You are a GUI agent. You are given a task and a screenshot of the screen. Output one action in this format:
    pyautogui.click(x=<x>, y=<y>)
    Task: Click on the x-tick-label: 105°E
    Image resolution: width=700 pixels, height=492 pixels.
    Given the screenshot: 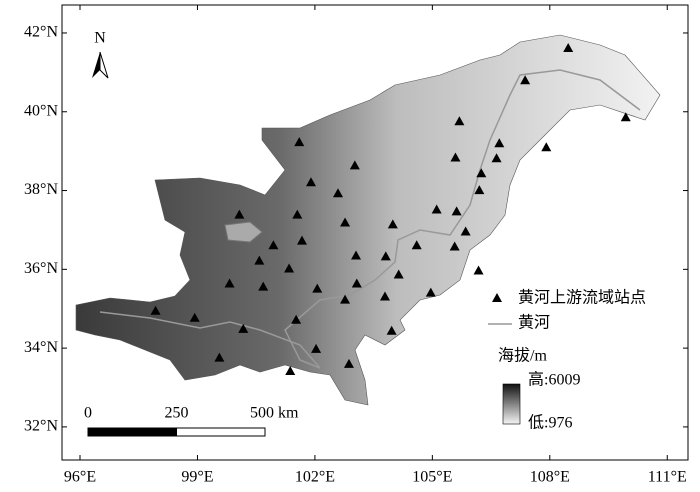 What is the action you would take?
    pyautogui.click(x=432, y=477)
    